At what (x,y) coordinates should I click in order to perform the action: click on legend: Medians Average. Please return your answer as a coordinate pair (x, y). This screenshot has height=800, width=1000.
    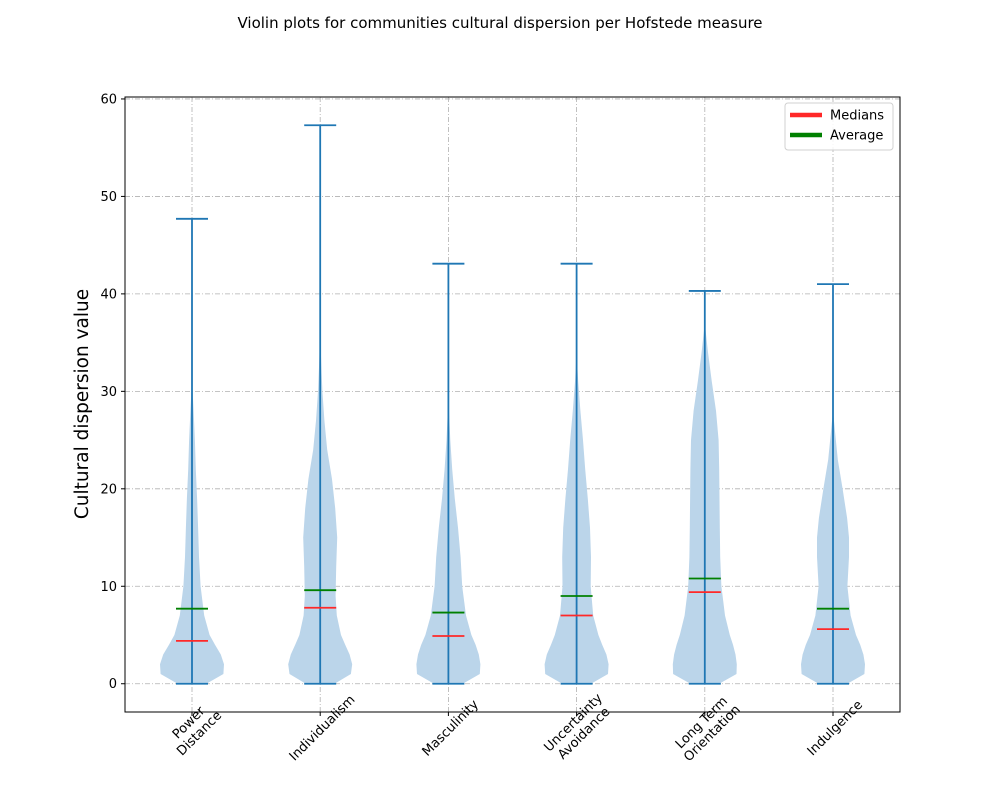
    Looking at the image, I should click on (839, 126).